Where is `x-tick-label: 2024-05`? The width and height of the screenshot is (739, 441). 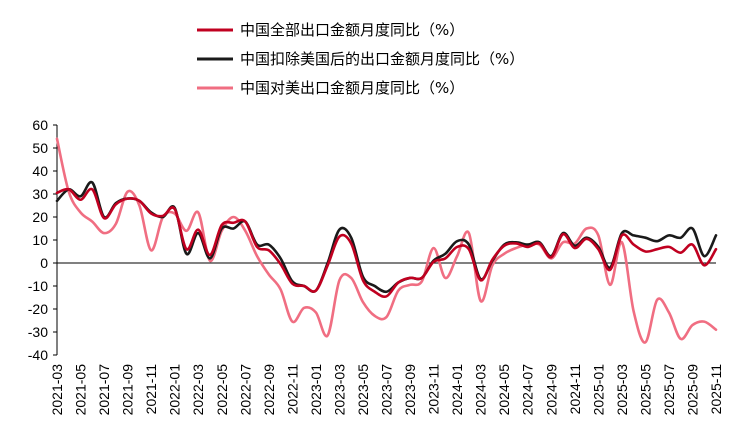 x-tick-label: 2024-05 is located at coordinates (504, 390).